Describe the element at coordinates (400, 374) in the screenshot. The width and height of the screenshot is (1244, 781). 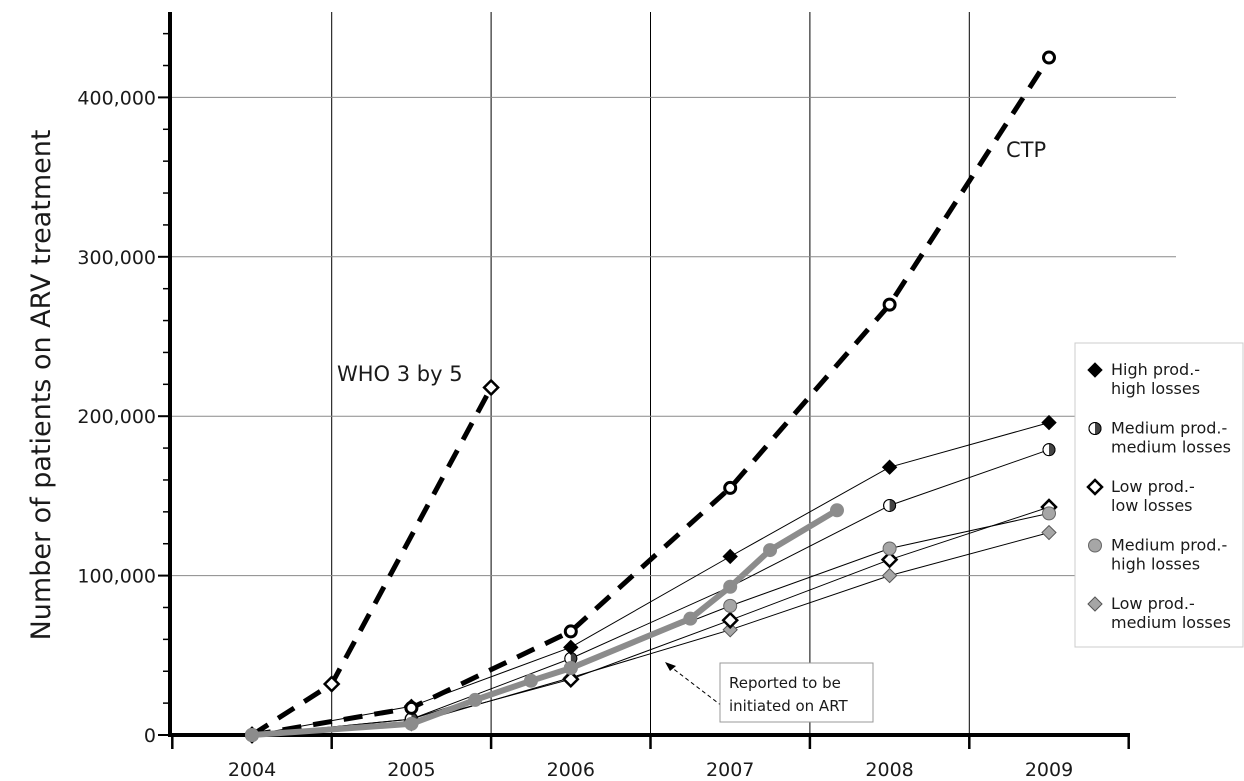
I see `who-3-by-5-label: WHO 3 by 5` at that location.